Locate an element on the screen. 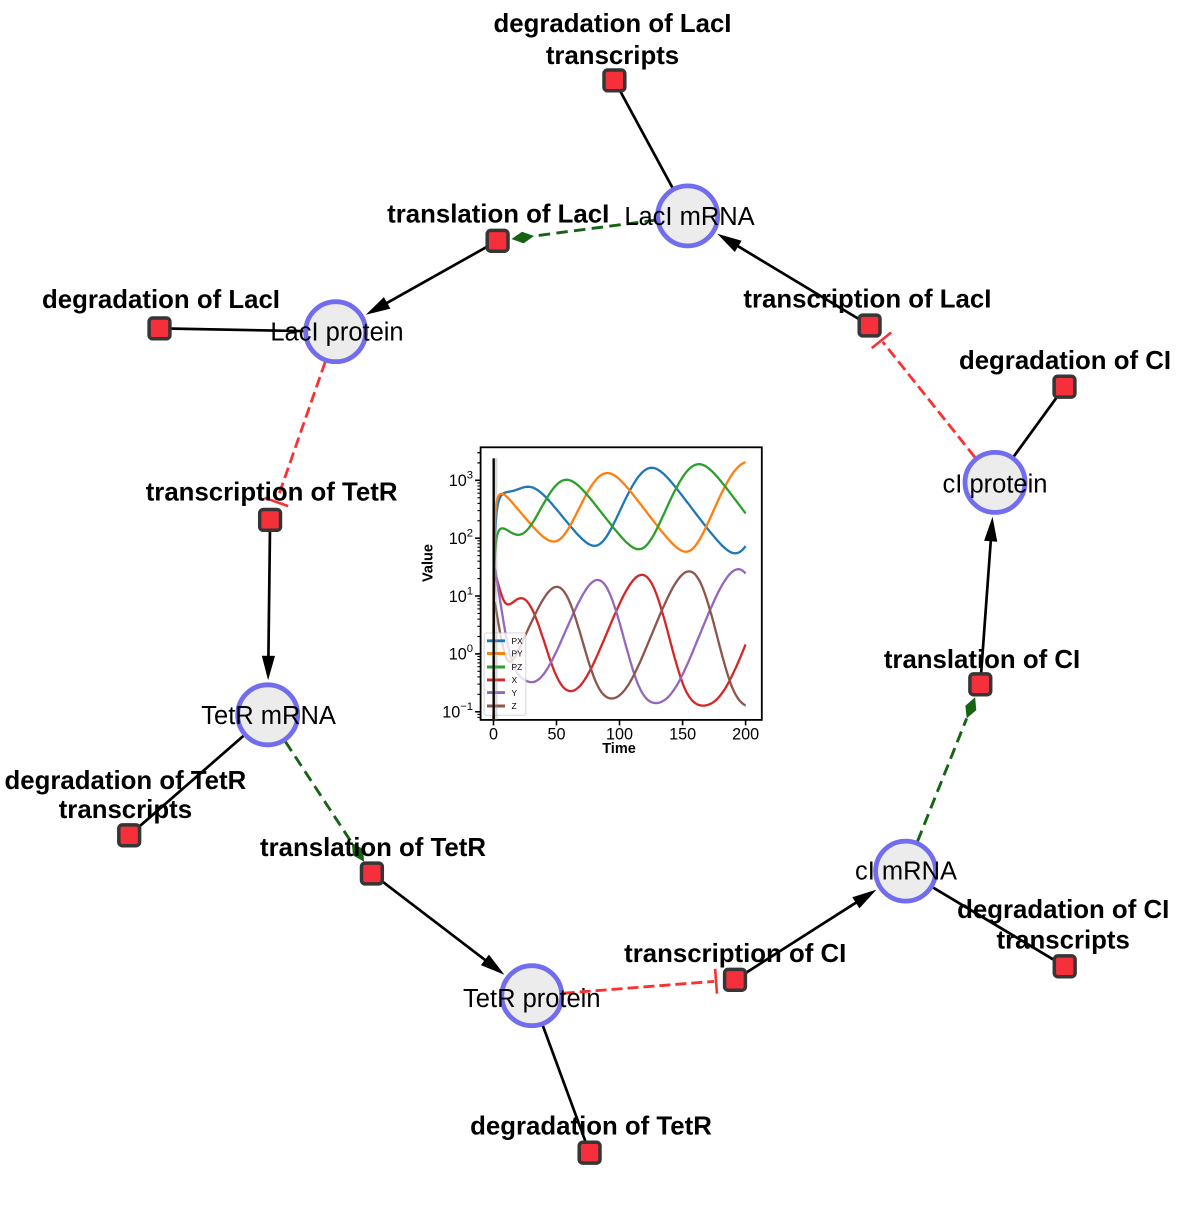 This screenshot has width=1189, height=1205. svg-text: transcription of LacI is located at coordinates (867, 300).